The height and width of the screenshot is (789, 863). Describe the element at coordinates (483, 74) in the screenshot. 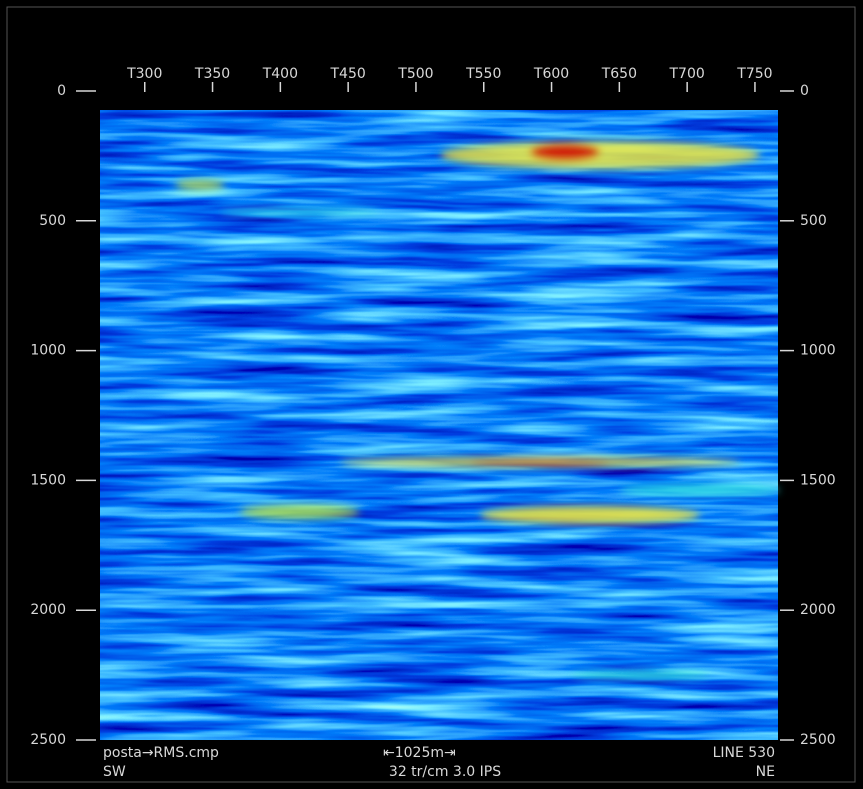

I see `x-tick-label: T550` at that location.